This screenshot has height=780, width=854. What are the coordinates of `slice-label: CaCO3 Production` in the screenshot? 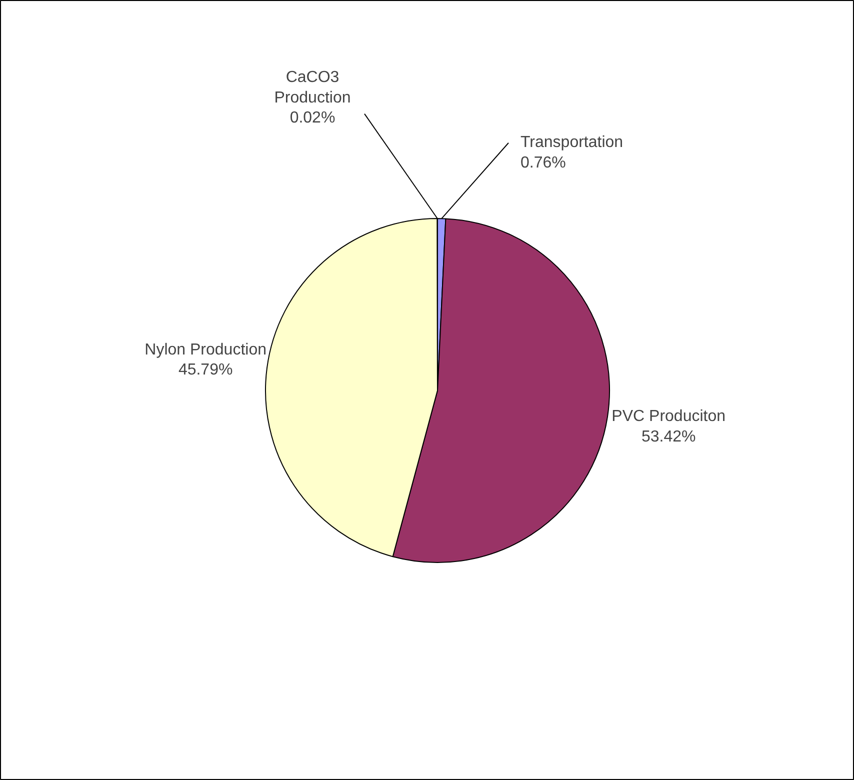 It's located at (312, 87).